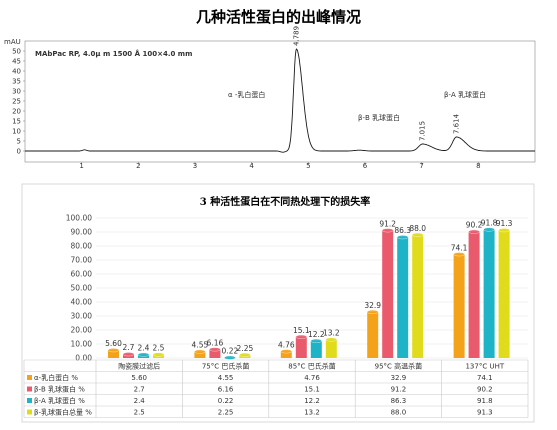  I want to click on category-label: 陶瓷膜过滤后, so click(139, 366).